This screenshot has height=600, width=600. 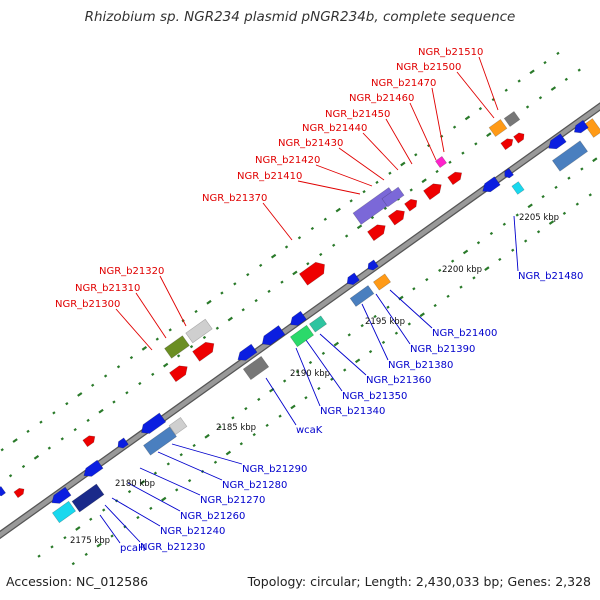 What do you see at coordinates (172, 547) in the screenshot?
I see `gene-label-lower: NGR_b21230` at bounding box center [172, 547].